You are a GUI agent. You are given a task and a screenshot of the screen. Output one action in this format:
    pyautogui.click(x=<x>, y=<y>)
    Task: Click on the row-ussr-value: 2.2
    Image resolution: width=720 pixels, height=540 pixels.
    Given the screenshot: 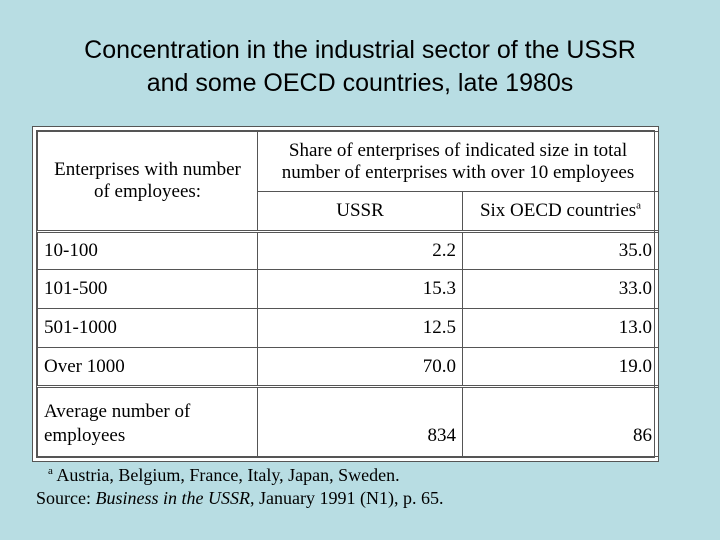 What is the action you would take?
    pyautogui.click(x=360, y=250)
    